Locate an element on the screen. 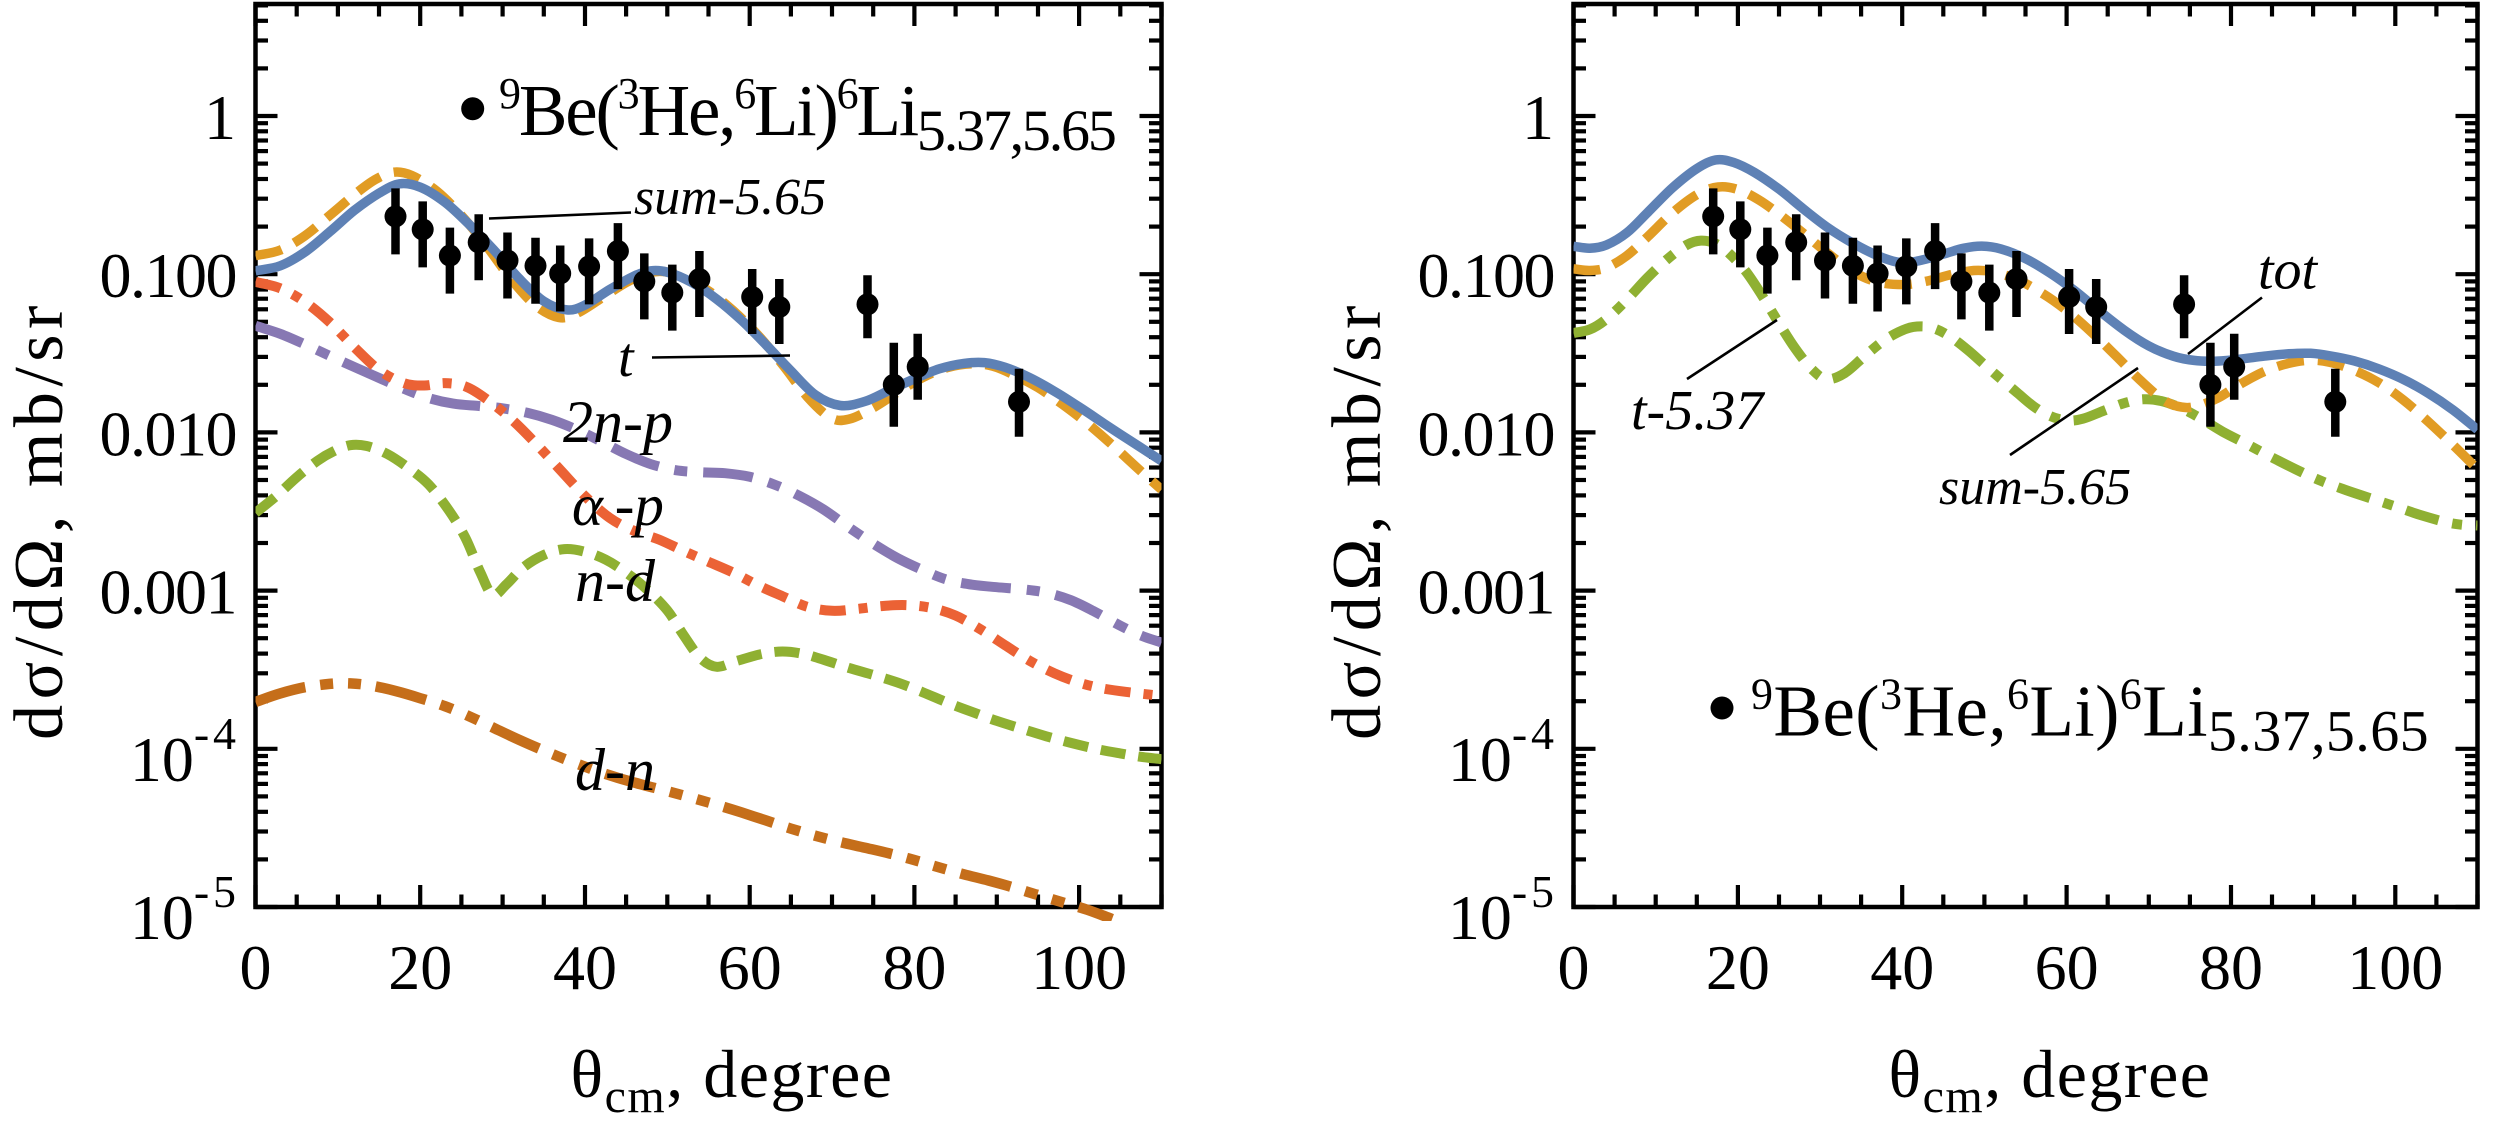  svg-text: t-5.37 is located at coordinates (1698, 411).